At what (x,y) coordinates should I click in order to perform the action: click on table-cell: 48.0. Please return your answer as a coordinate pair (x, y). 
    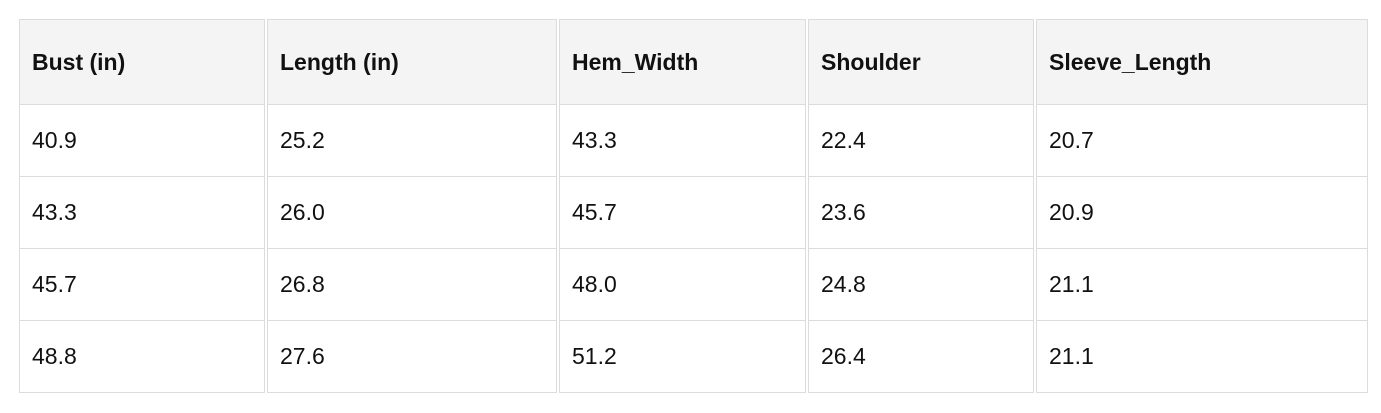
    Looking at the image, I should click on (682, 285).